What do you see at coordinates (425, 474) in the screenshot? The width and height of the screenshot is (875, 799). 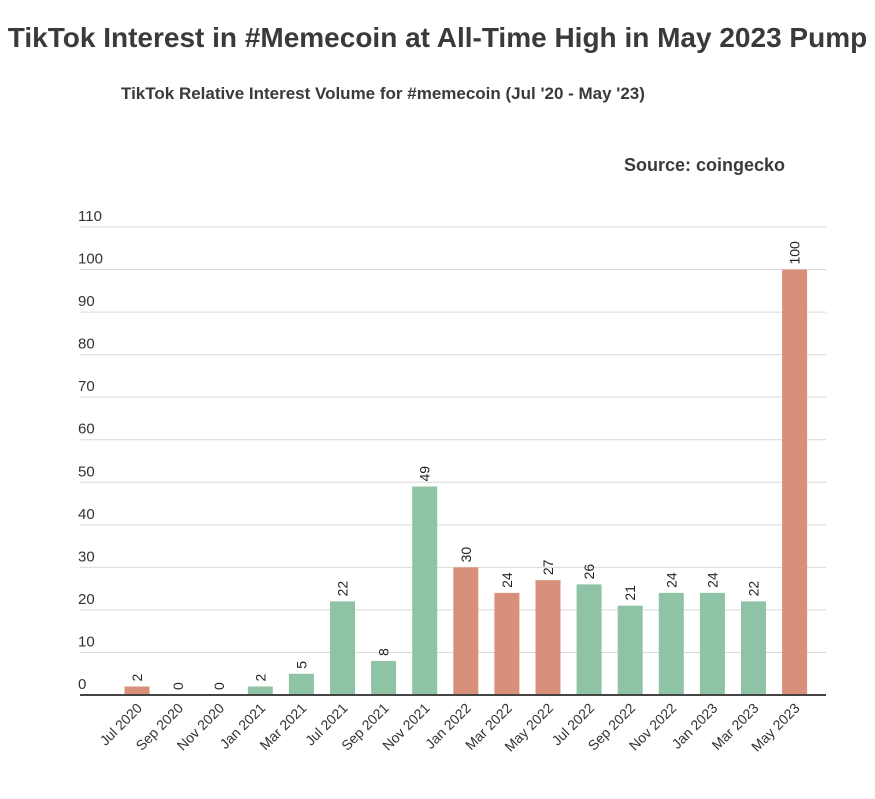 I see `data-label: 49` at bounding box center [425, 474].